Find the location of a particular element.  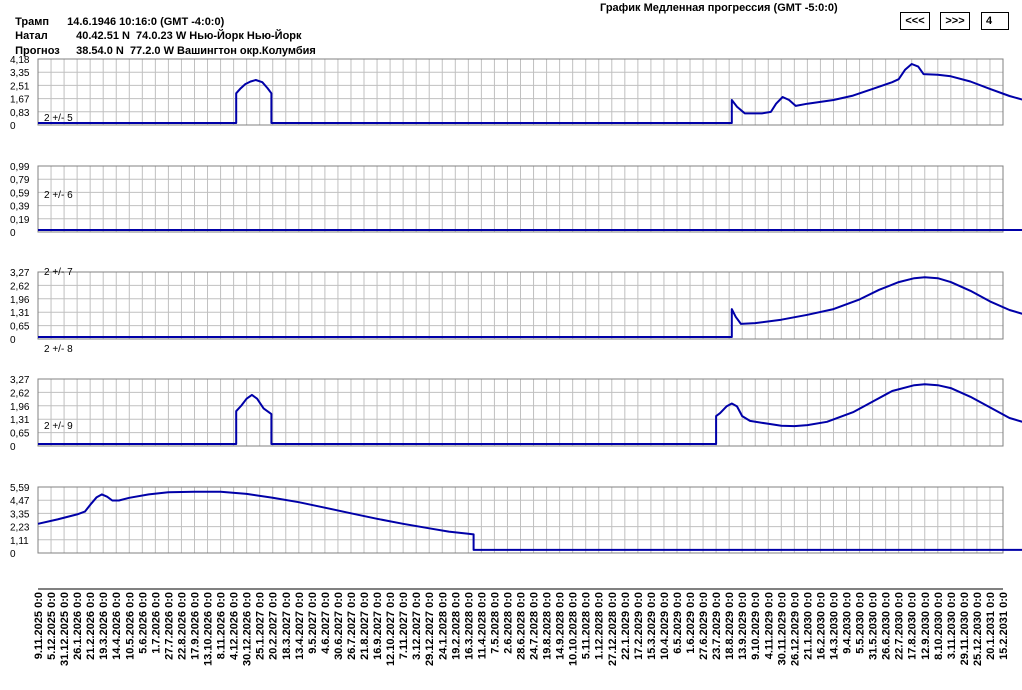

panel-1: 4,18 3,35 2,51 1,67 0,83 0 2 +/- 5 is located at coordinates (516, 93).